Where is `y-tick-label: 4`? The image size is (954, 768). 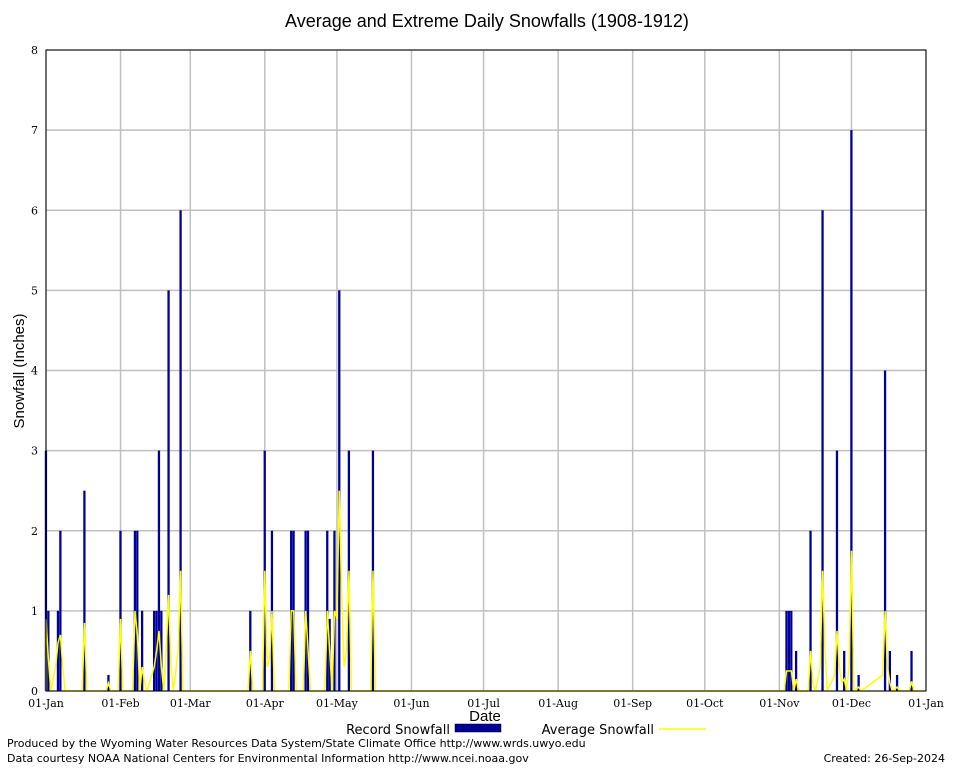 y-tick-label: 4 is located at coordinates (34, 371).